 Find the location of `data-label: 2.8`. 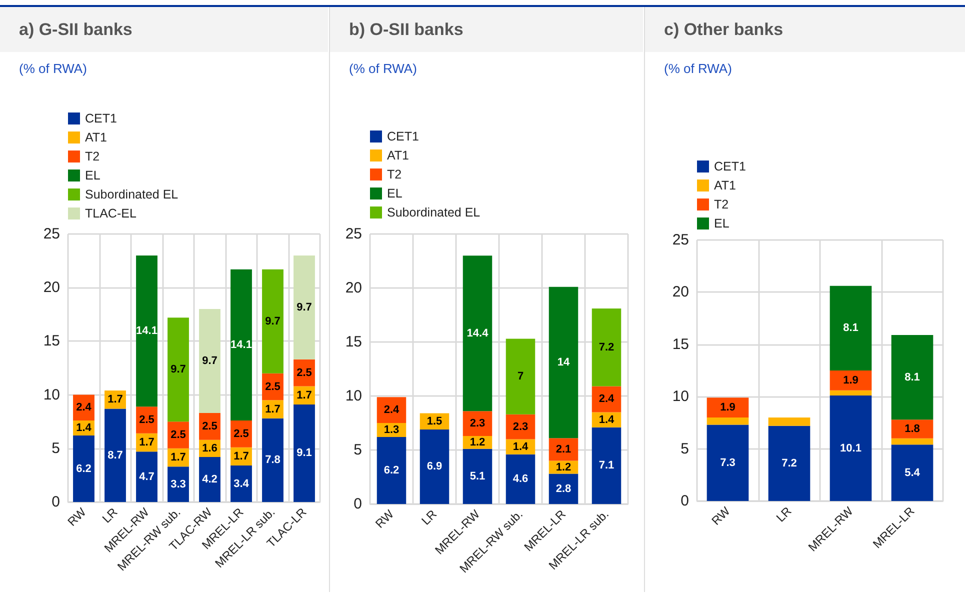

data-label: 2.8 is located at coordinates (564, 488).